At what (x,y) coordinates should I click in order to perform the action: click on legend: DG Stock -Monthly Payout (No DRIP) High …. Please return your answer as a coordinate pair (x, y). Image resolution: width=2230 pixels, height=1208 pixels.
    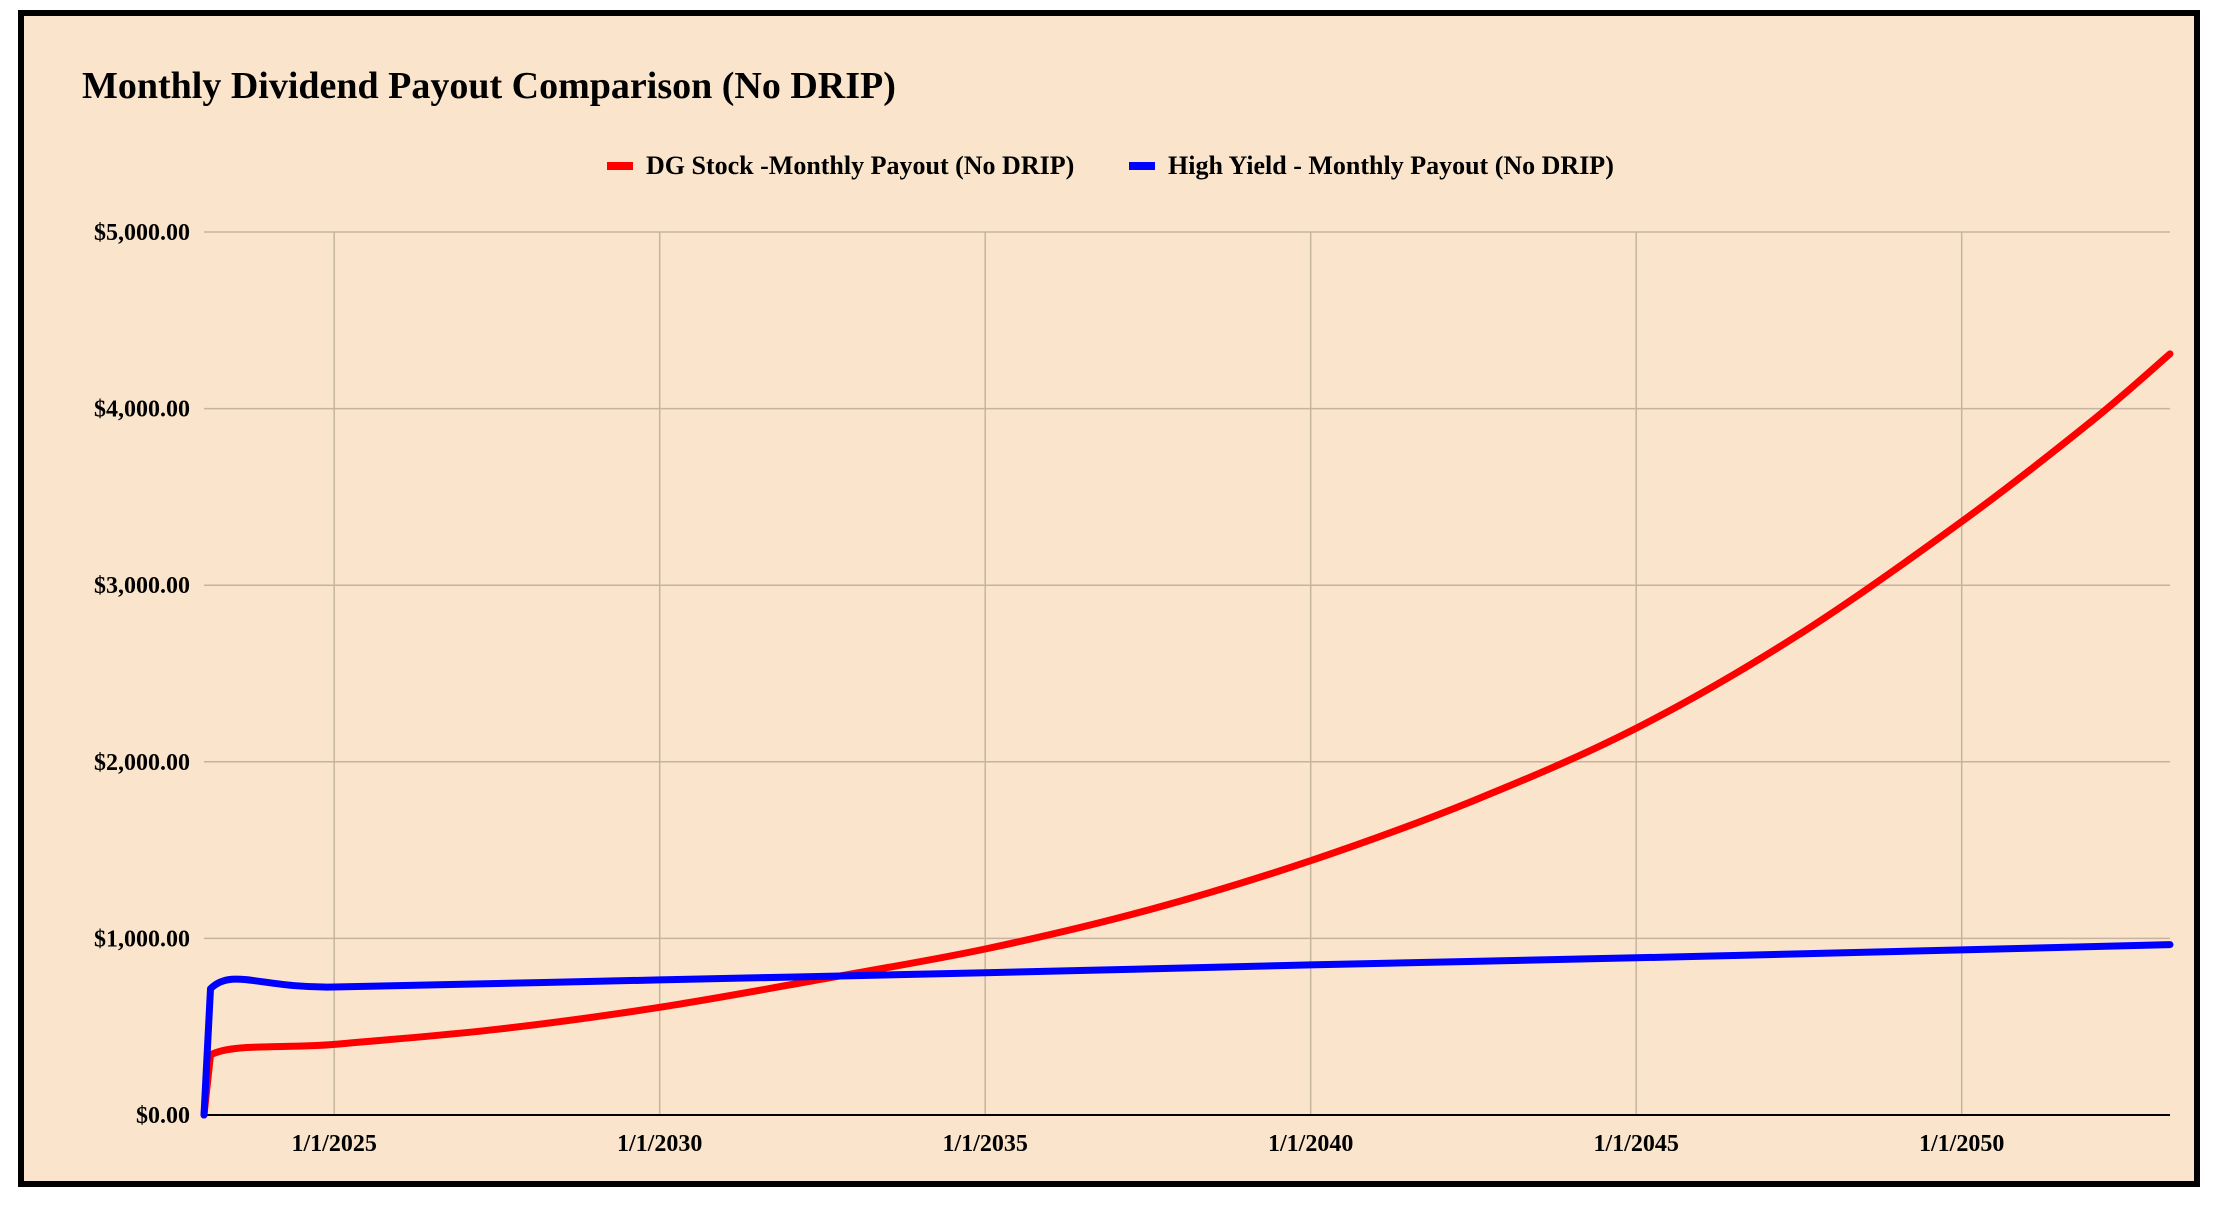
    Looking at the image, I should click on (1110, 165).